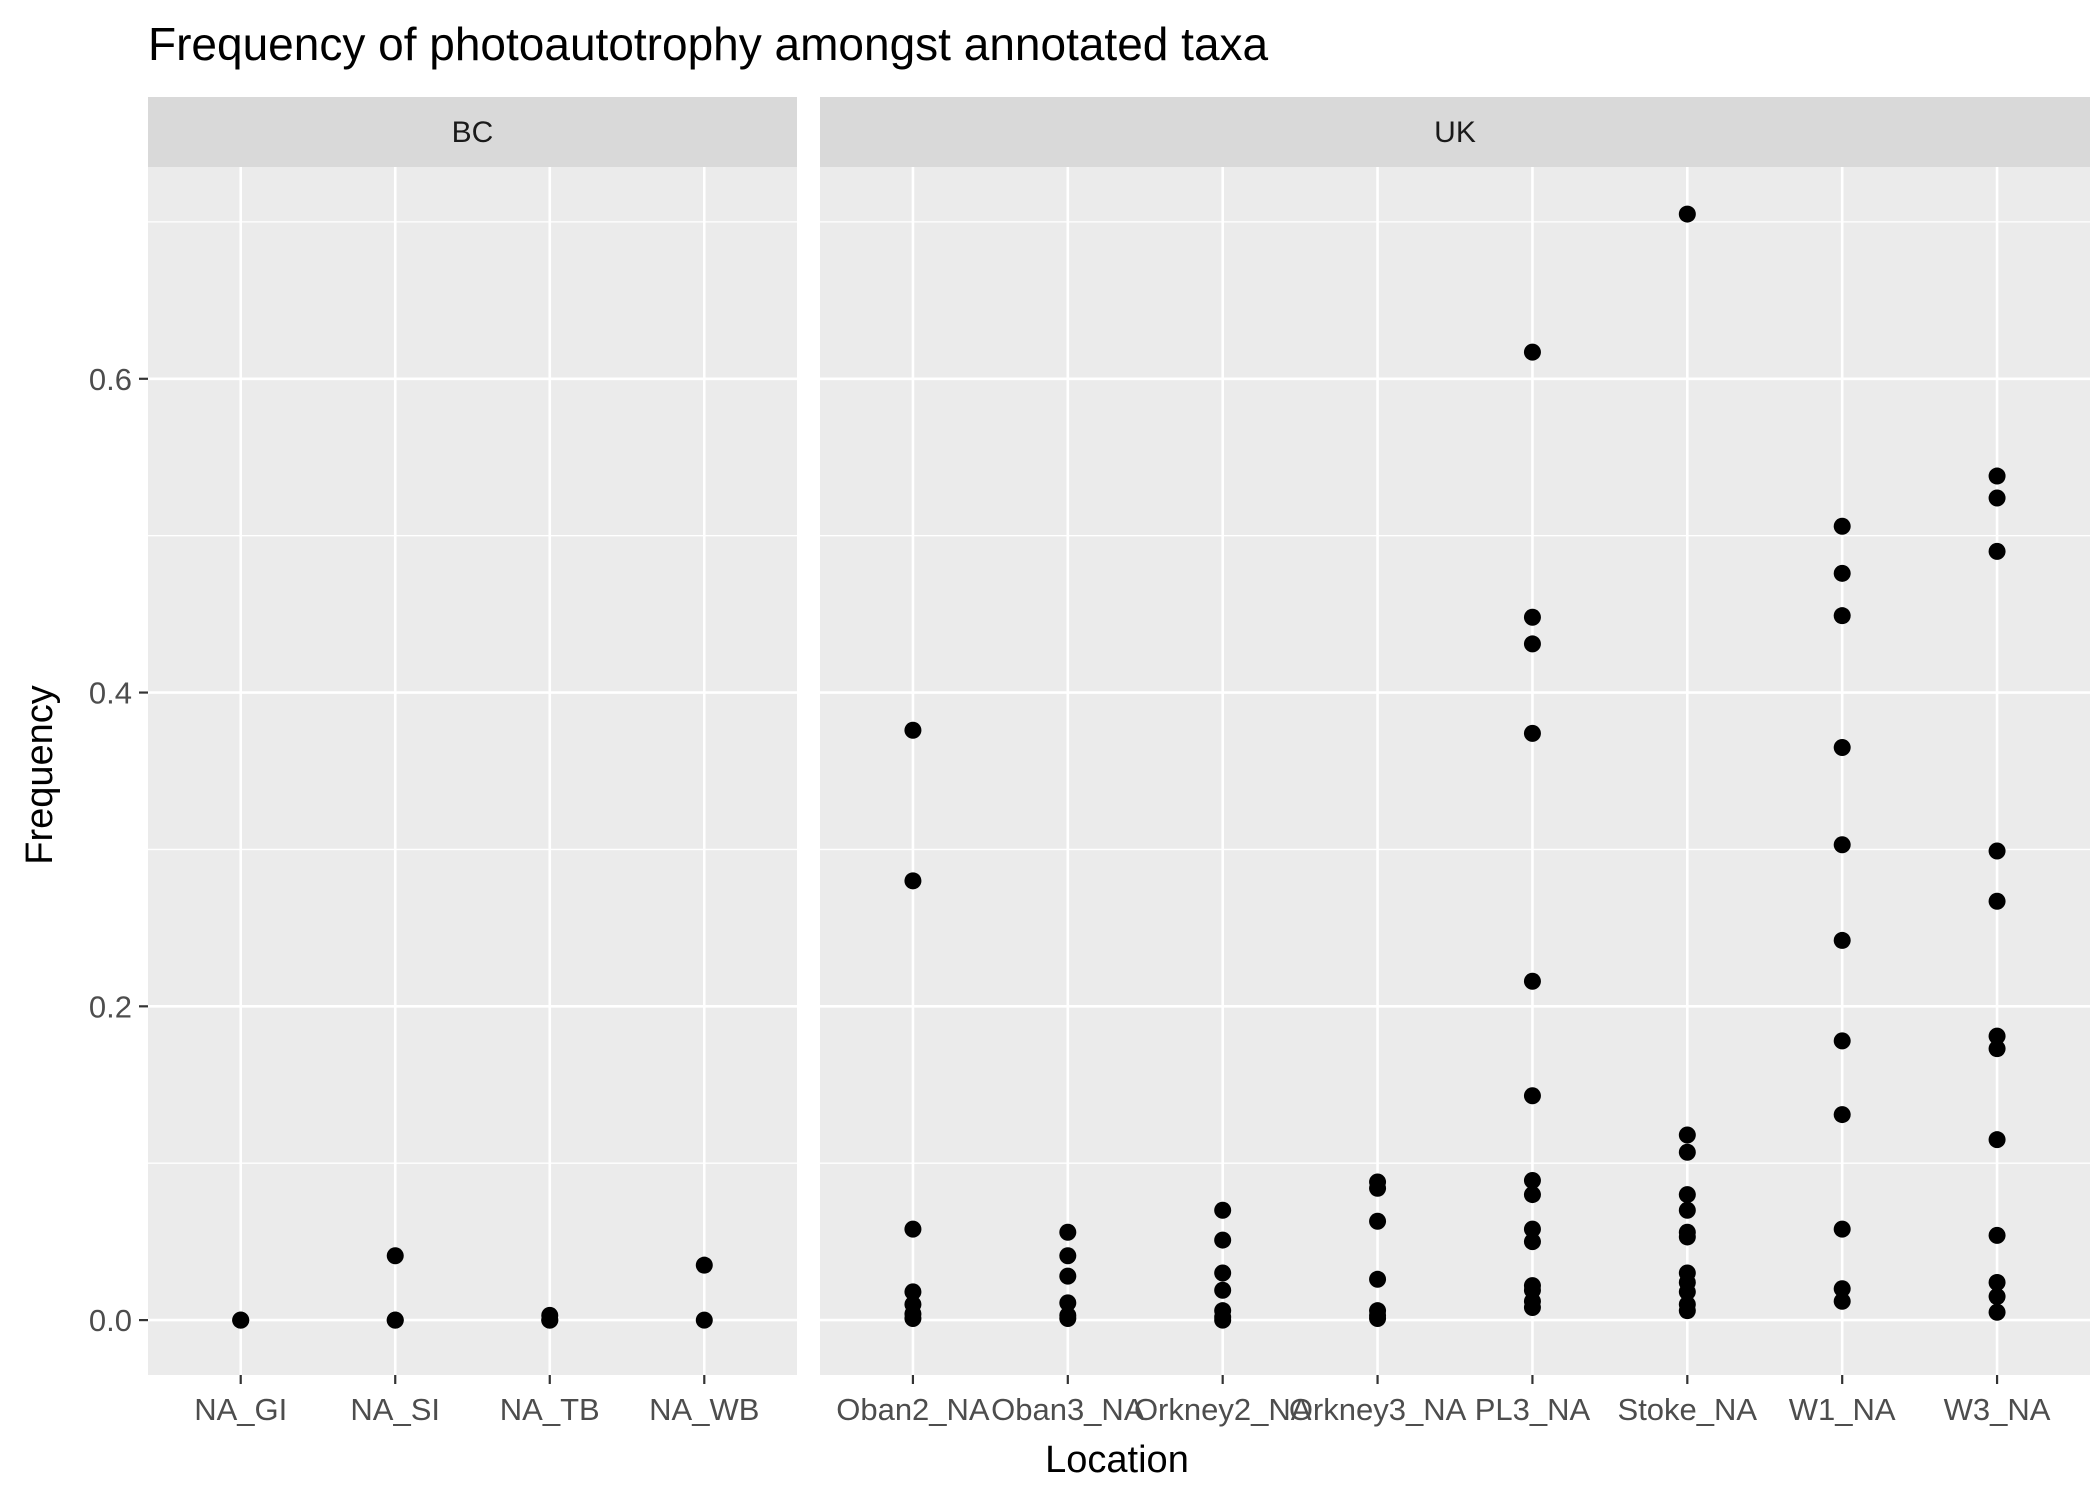  Describe the element at coordinates (240, 1409) in the screenshot. I see `x-tick-label: NA_GI` at that location.